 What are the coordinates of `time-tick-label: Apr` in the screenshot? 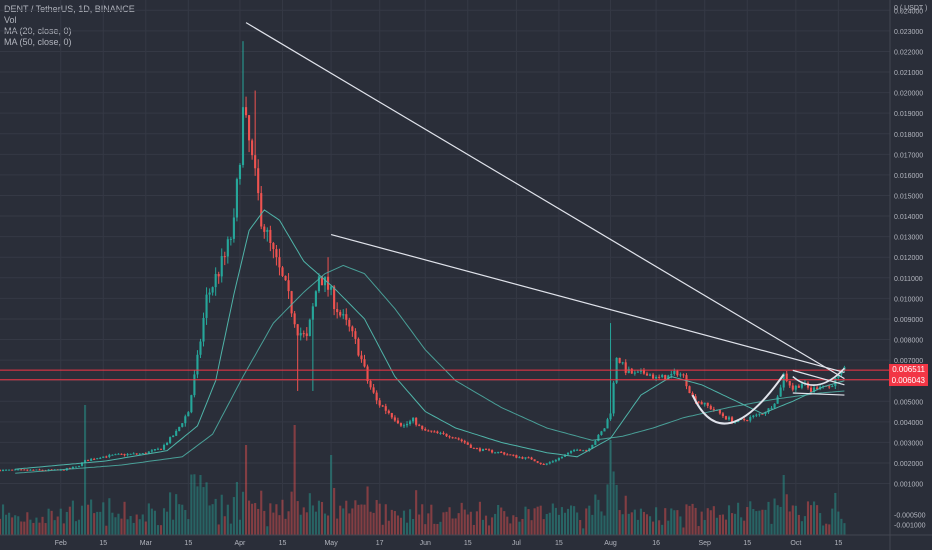 It's located at (241, 543).